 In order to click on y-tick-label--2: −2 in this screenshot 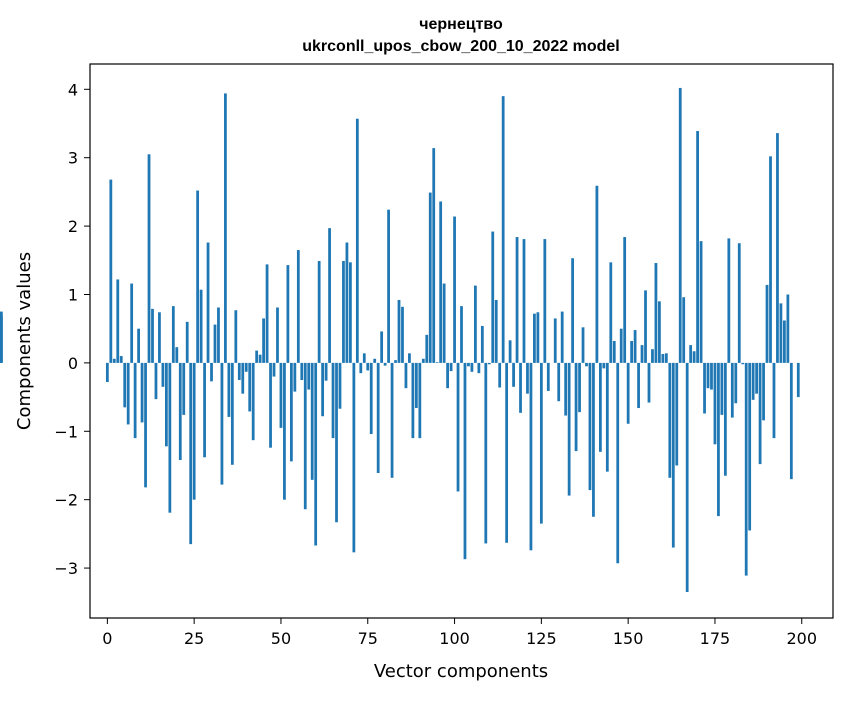, I will do `click(66, 500)`.